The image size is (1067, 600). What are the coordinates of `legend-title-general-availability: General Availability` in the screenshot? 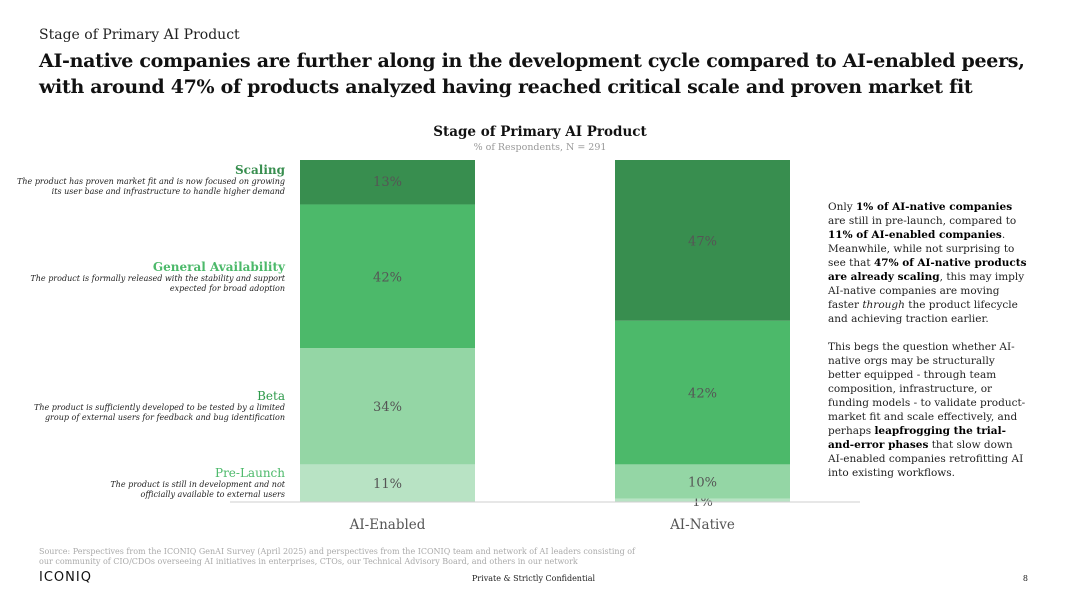 It's located at (218, 267).